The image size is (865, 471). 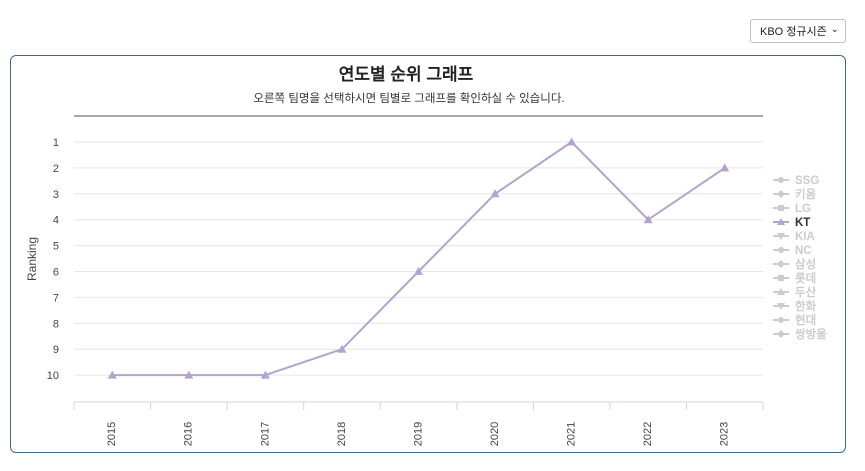 I want to click on legend-item: SSG, so click(x=796, y=181).